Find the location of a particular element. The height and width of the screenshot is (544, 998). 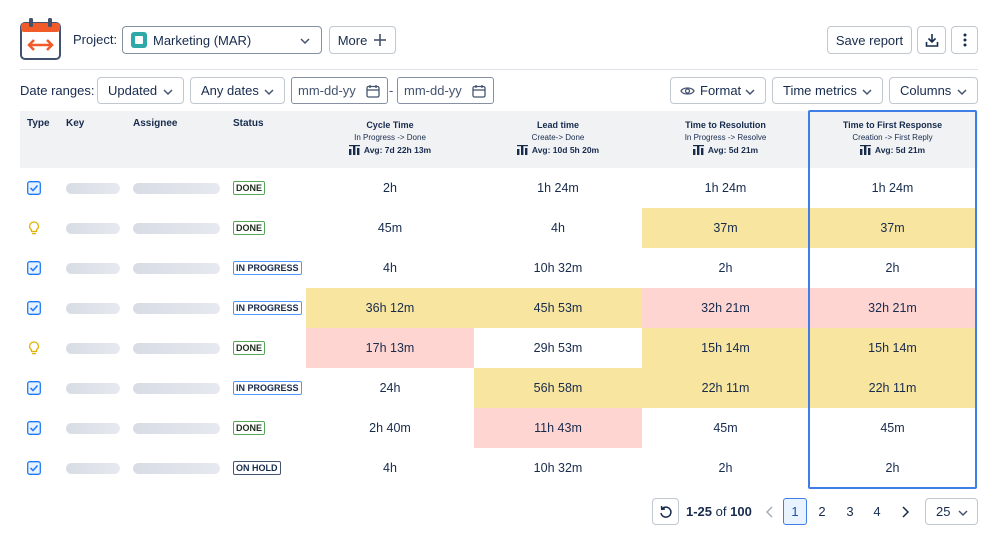

header-assignee: Assignee is located at coordinates (155, 123).